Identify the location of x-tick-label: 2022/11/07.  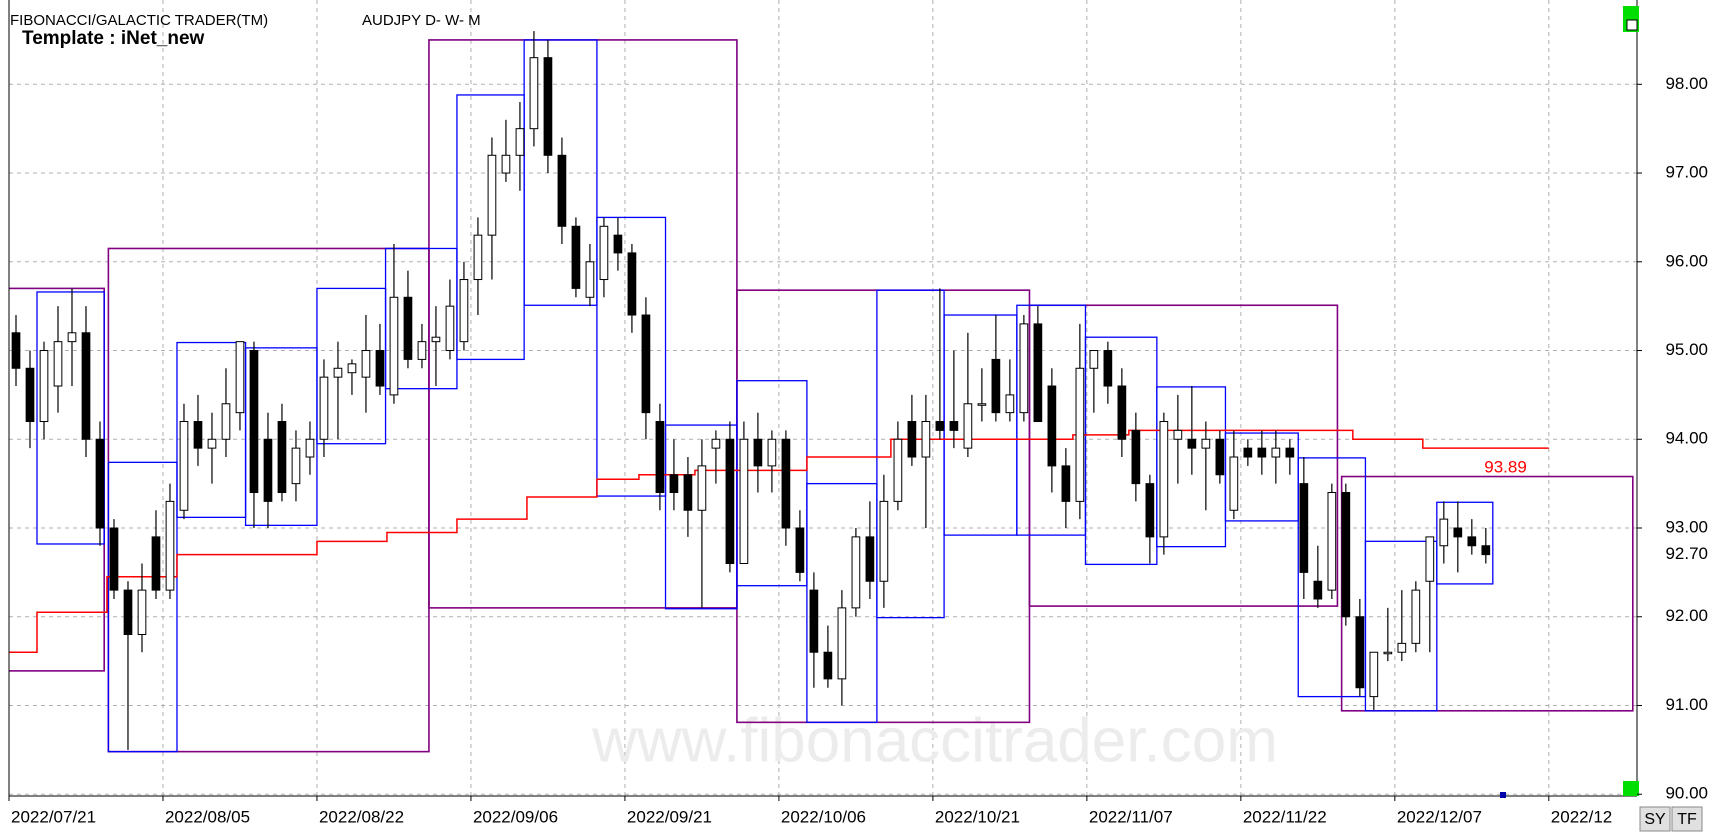
(1131, 816).